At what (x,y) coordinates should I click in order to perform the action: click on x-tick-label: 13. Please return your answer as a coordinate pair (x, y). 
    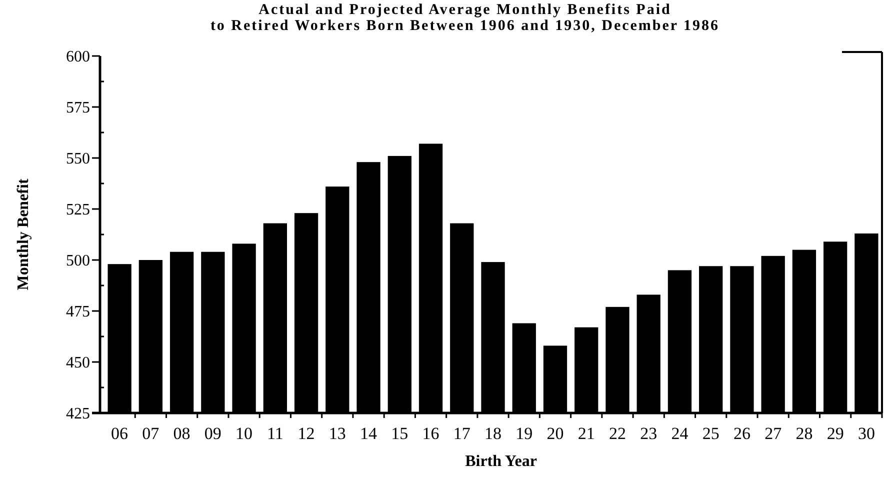
    Looking at the image, I should click on (337, 433).